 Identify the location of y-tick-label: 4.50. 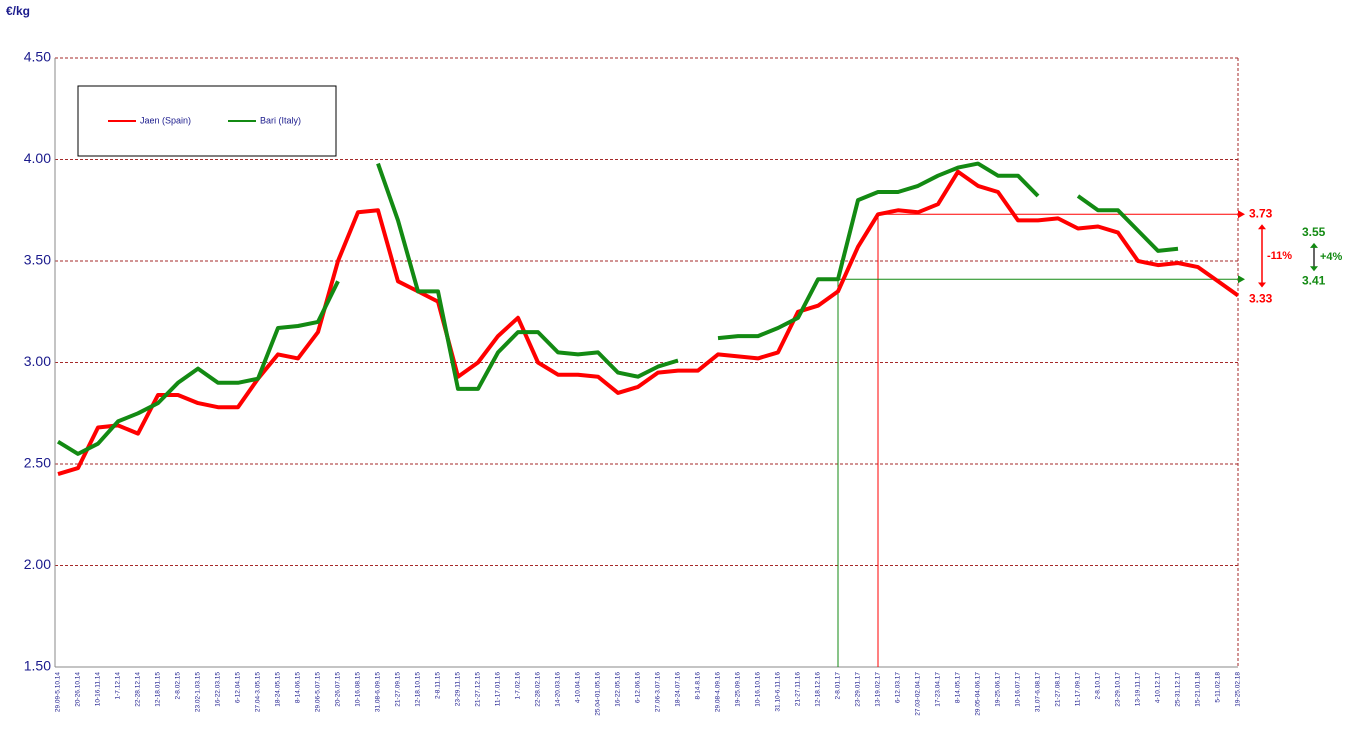
(37, 57).